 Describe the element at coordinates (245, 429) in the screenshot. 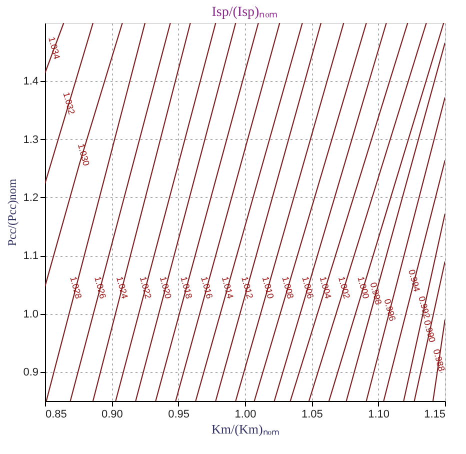

I see `x-axis-title: Km/(Km)ₙₒₘ` at that location.